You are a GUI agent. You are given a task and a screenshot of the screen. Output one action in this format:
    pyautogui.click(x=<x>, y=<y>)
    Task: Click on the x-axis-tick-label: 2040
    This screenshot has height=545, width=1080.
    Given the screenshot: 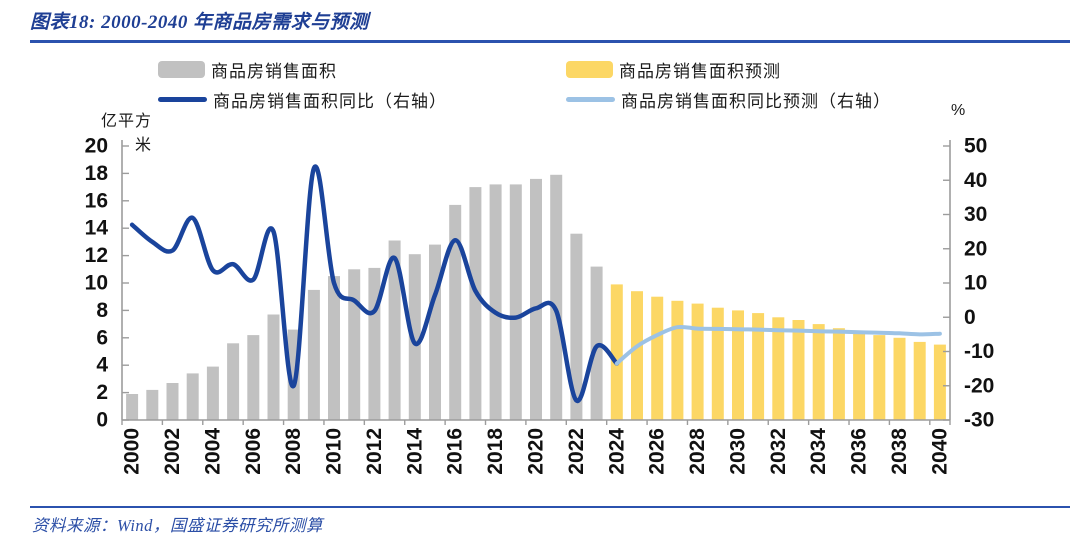 What is the action you would take?
    pyautogui.click(x=939, y=451)
    